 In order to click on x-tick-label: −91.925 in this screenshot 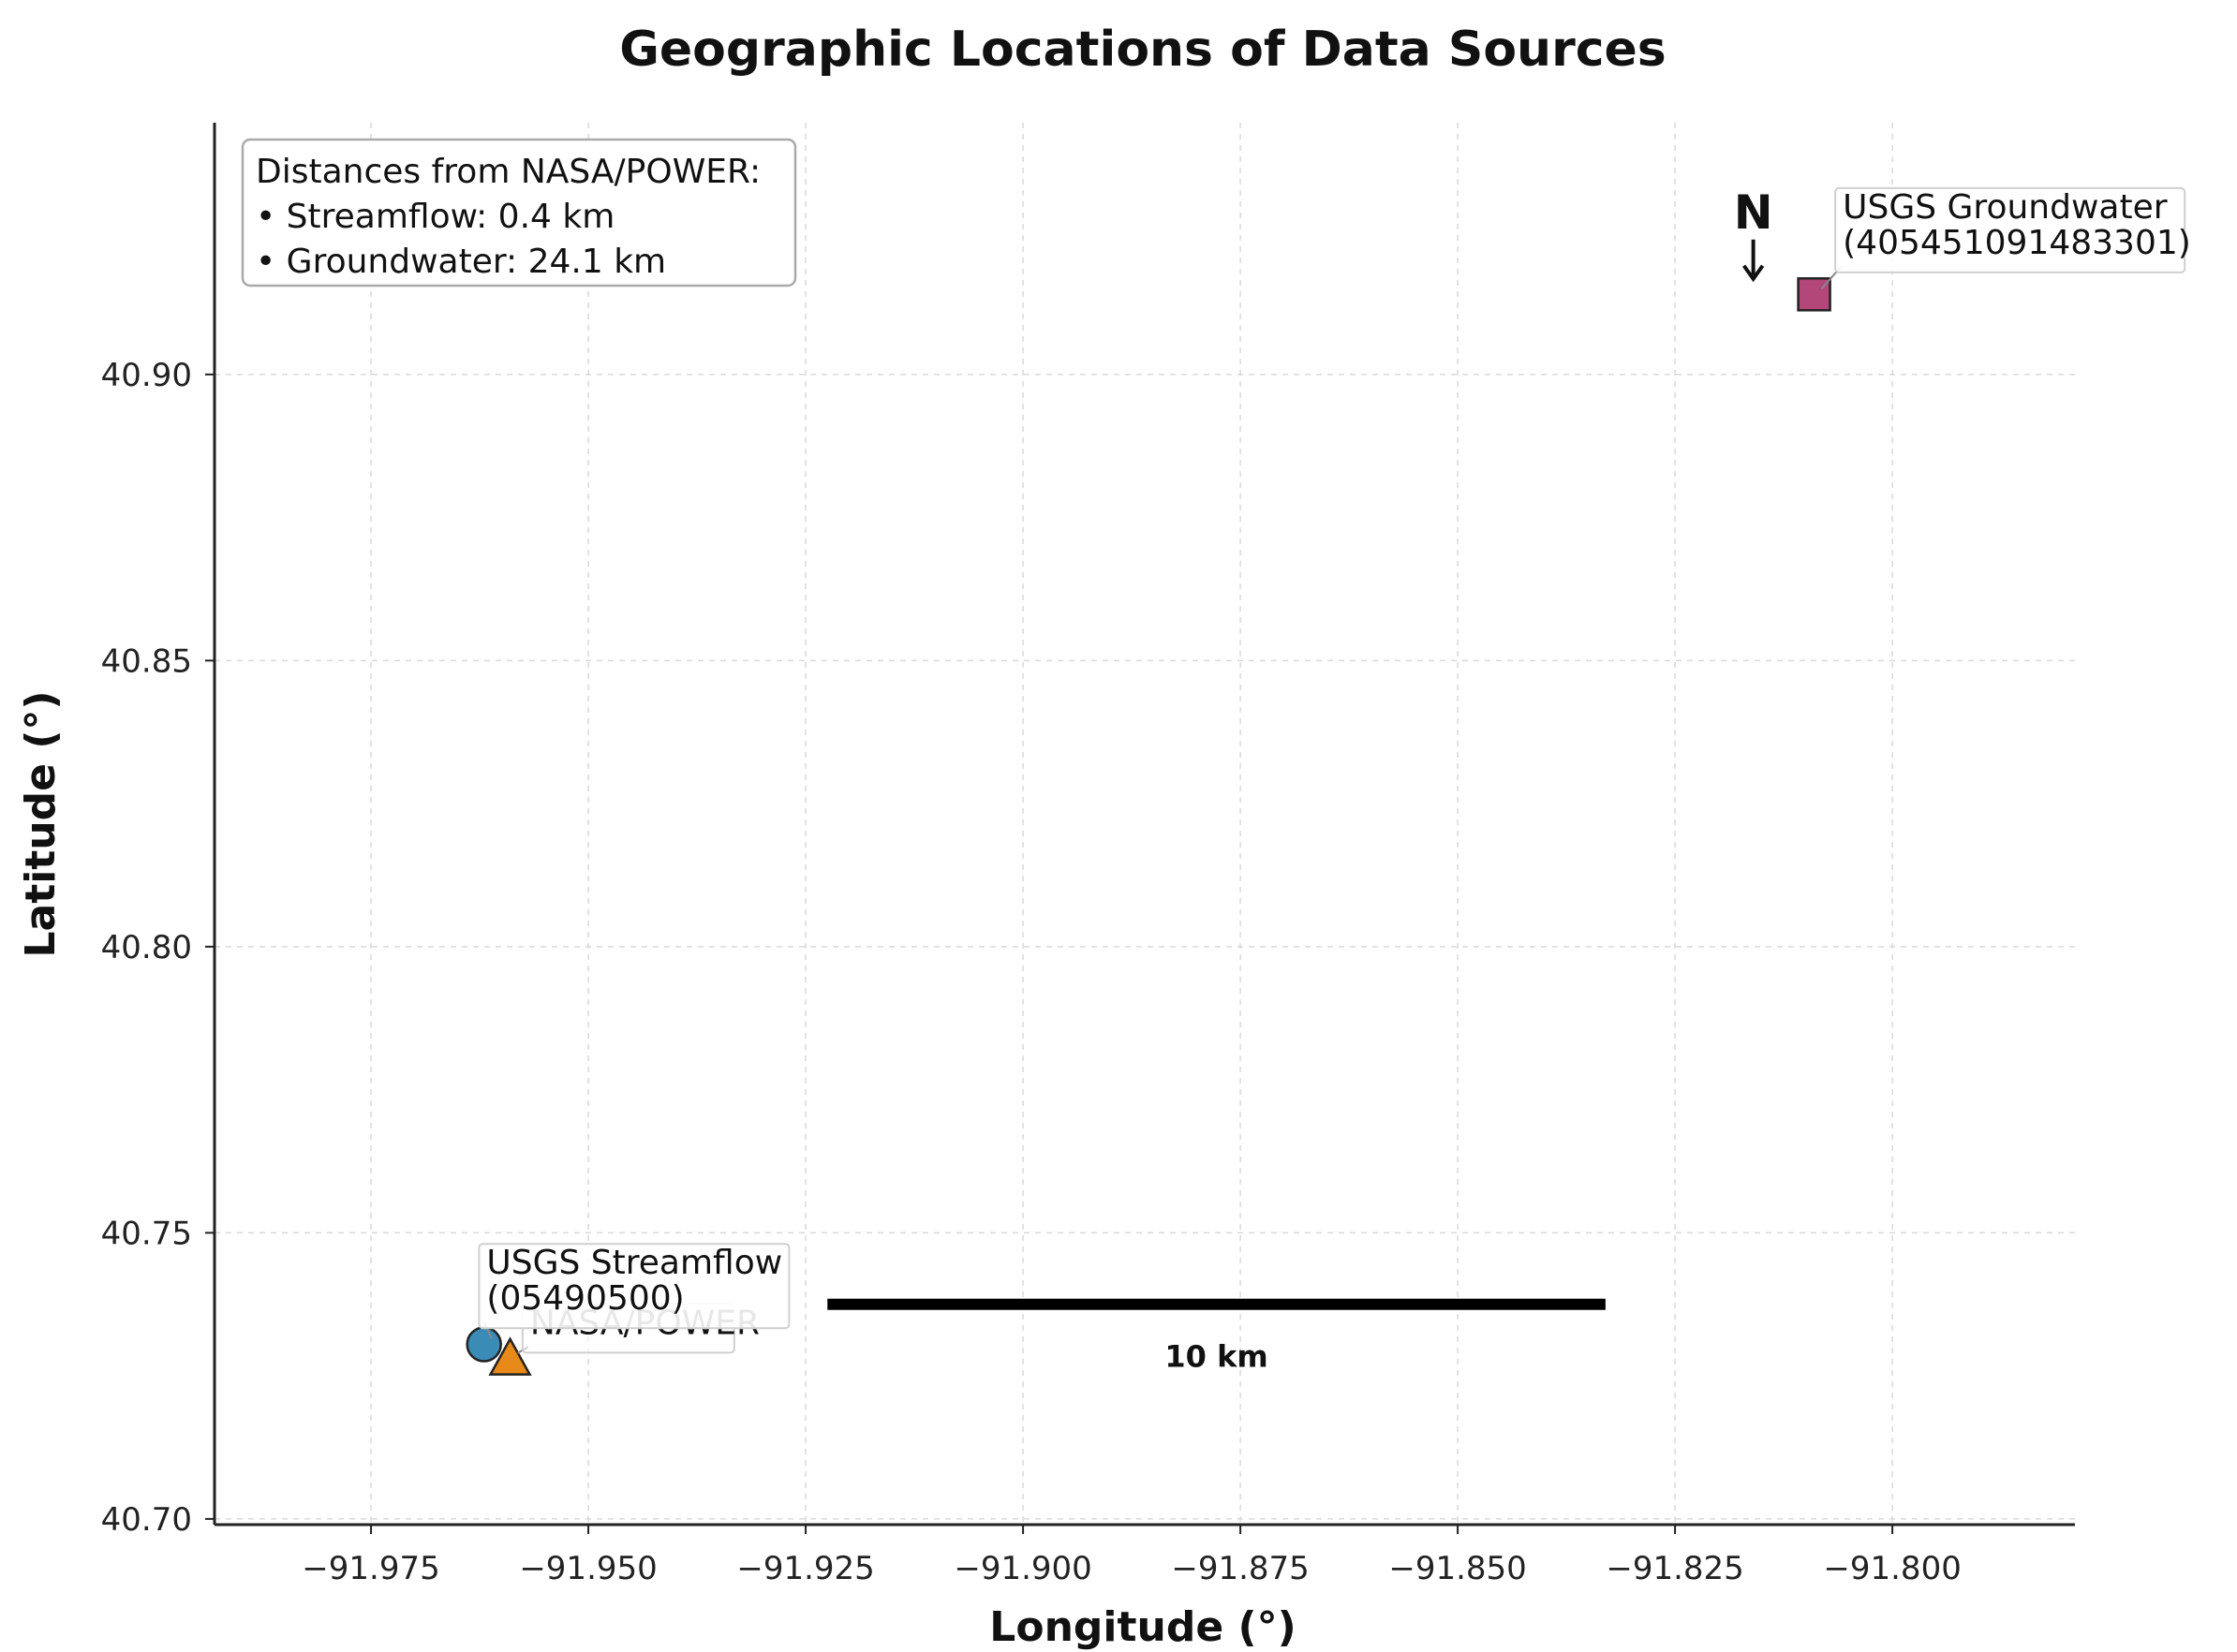, I will do `click(805, 1568)`.